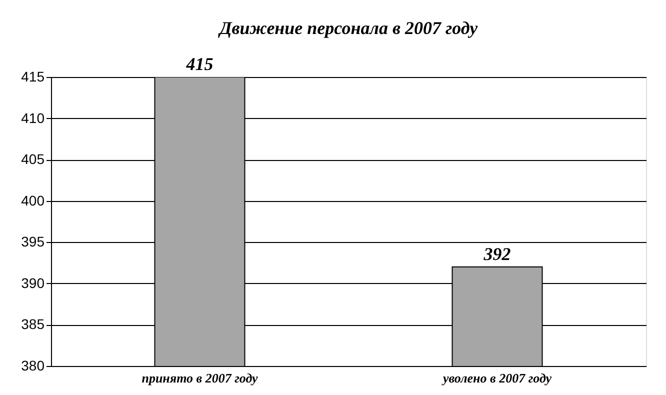 The width and height of the screenshot is (666, 395). Describe the element at coordinates (33, 366) in the screenshot. I see `y-tick-label: 380` at that location.